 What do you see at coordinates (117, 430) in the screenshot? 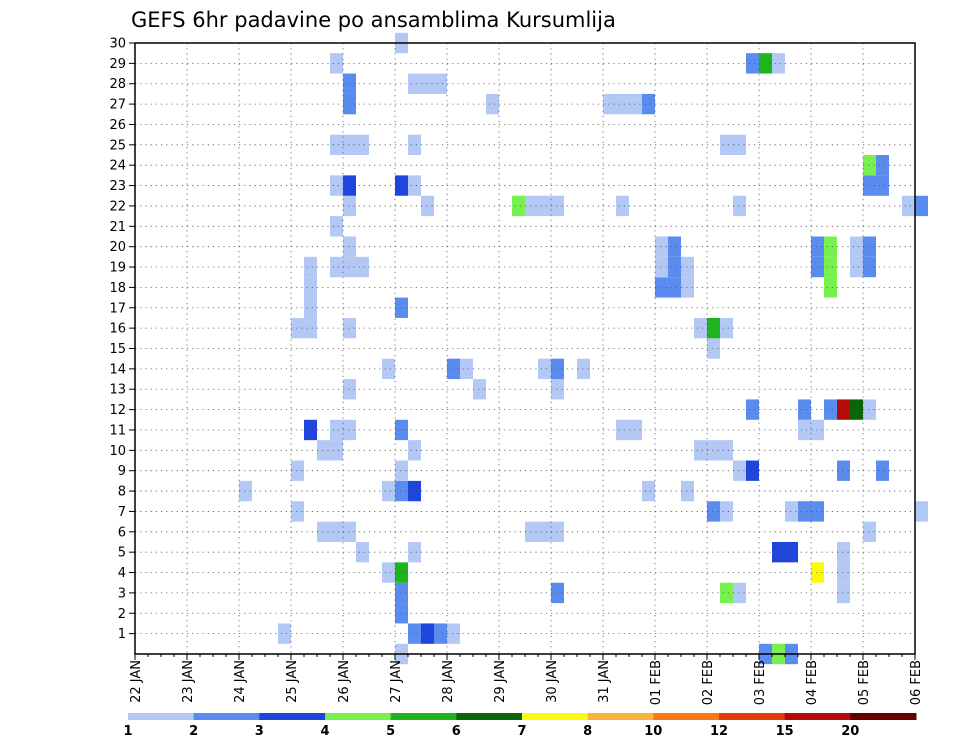
I see `y-tick-label: 11` at bounding box center [117, 430].